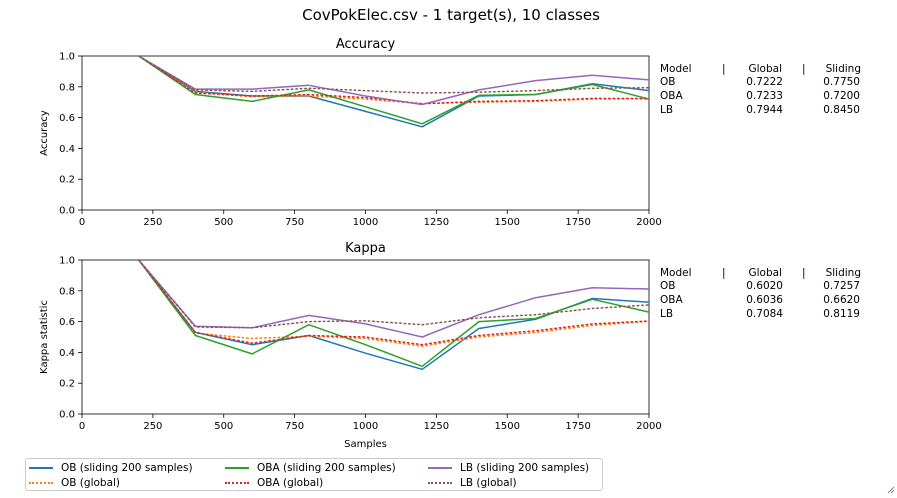 Image resolution: width=897 pixels, height=498 pixels. What do you see at coordinates (764, 82) in the screenshot?
I see `table-row-global: 0.7222` at bounding box center [764, 82].